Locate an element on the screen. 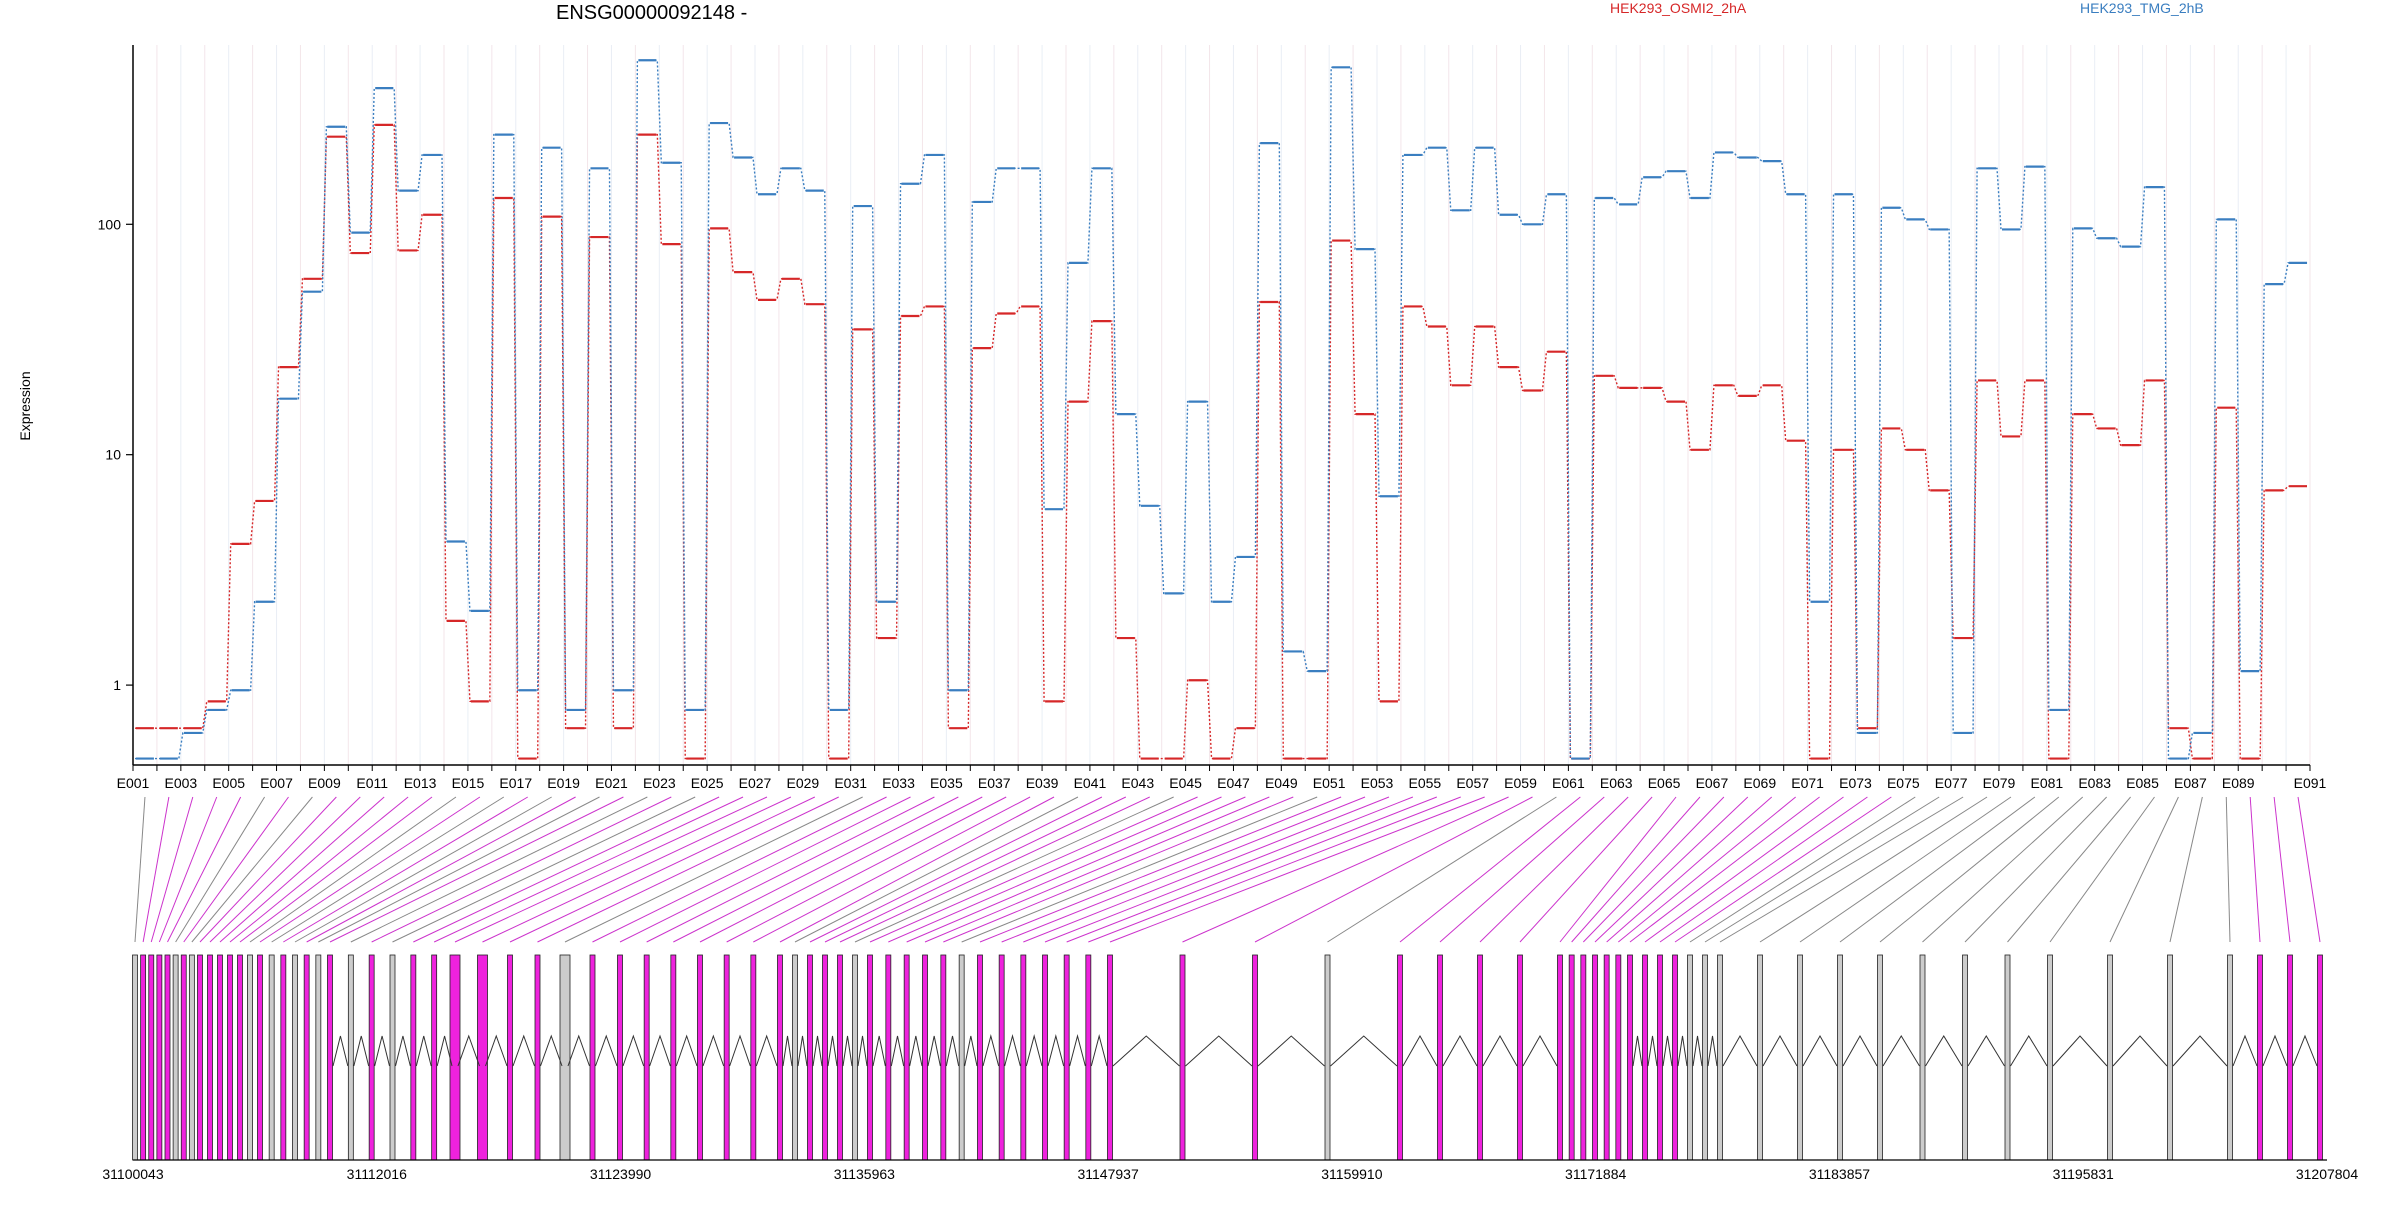 The image size is (2400, 1205). x-tick-label: E091 is located at coordinates (2310, 783).